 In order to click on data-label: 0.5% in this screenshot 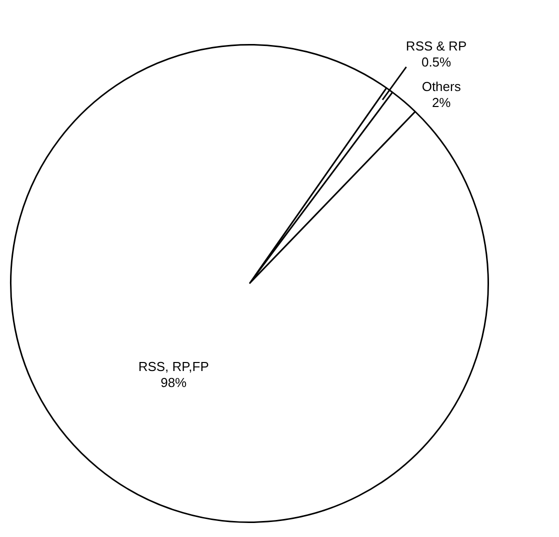, I will do `click(436, 62)`.